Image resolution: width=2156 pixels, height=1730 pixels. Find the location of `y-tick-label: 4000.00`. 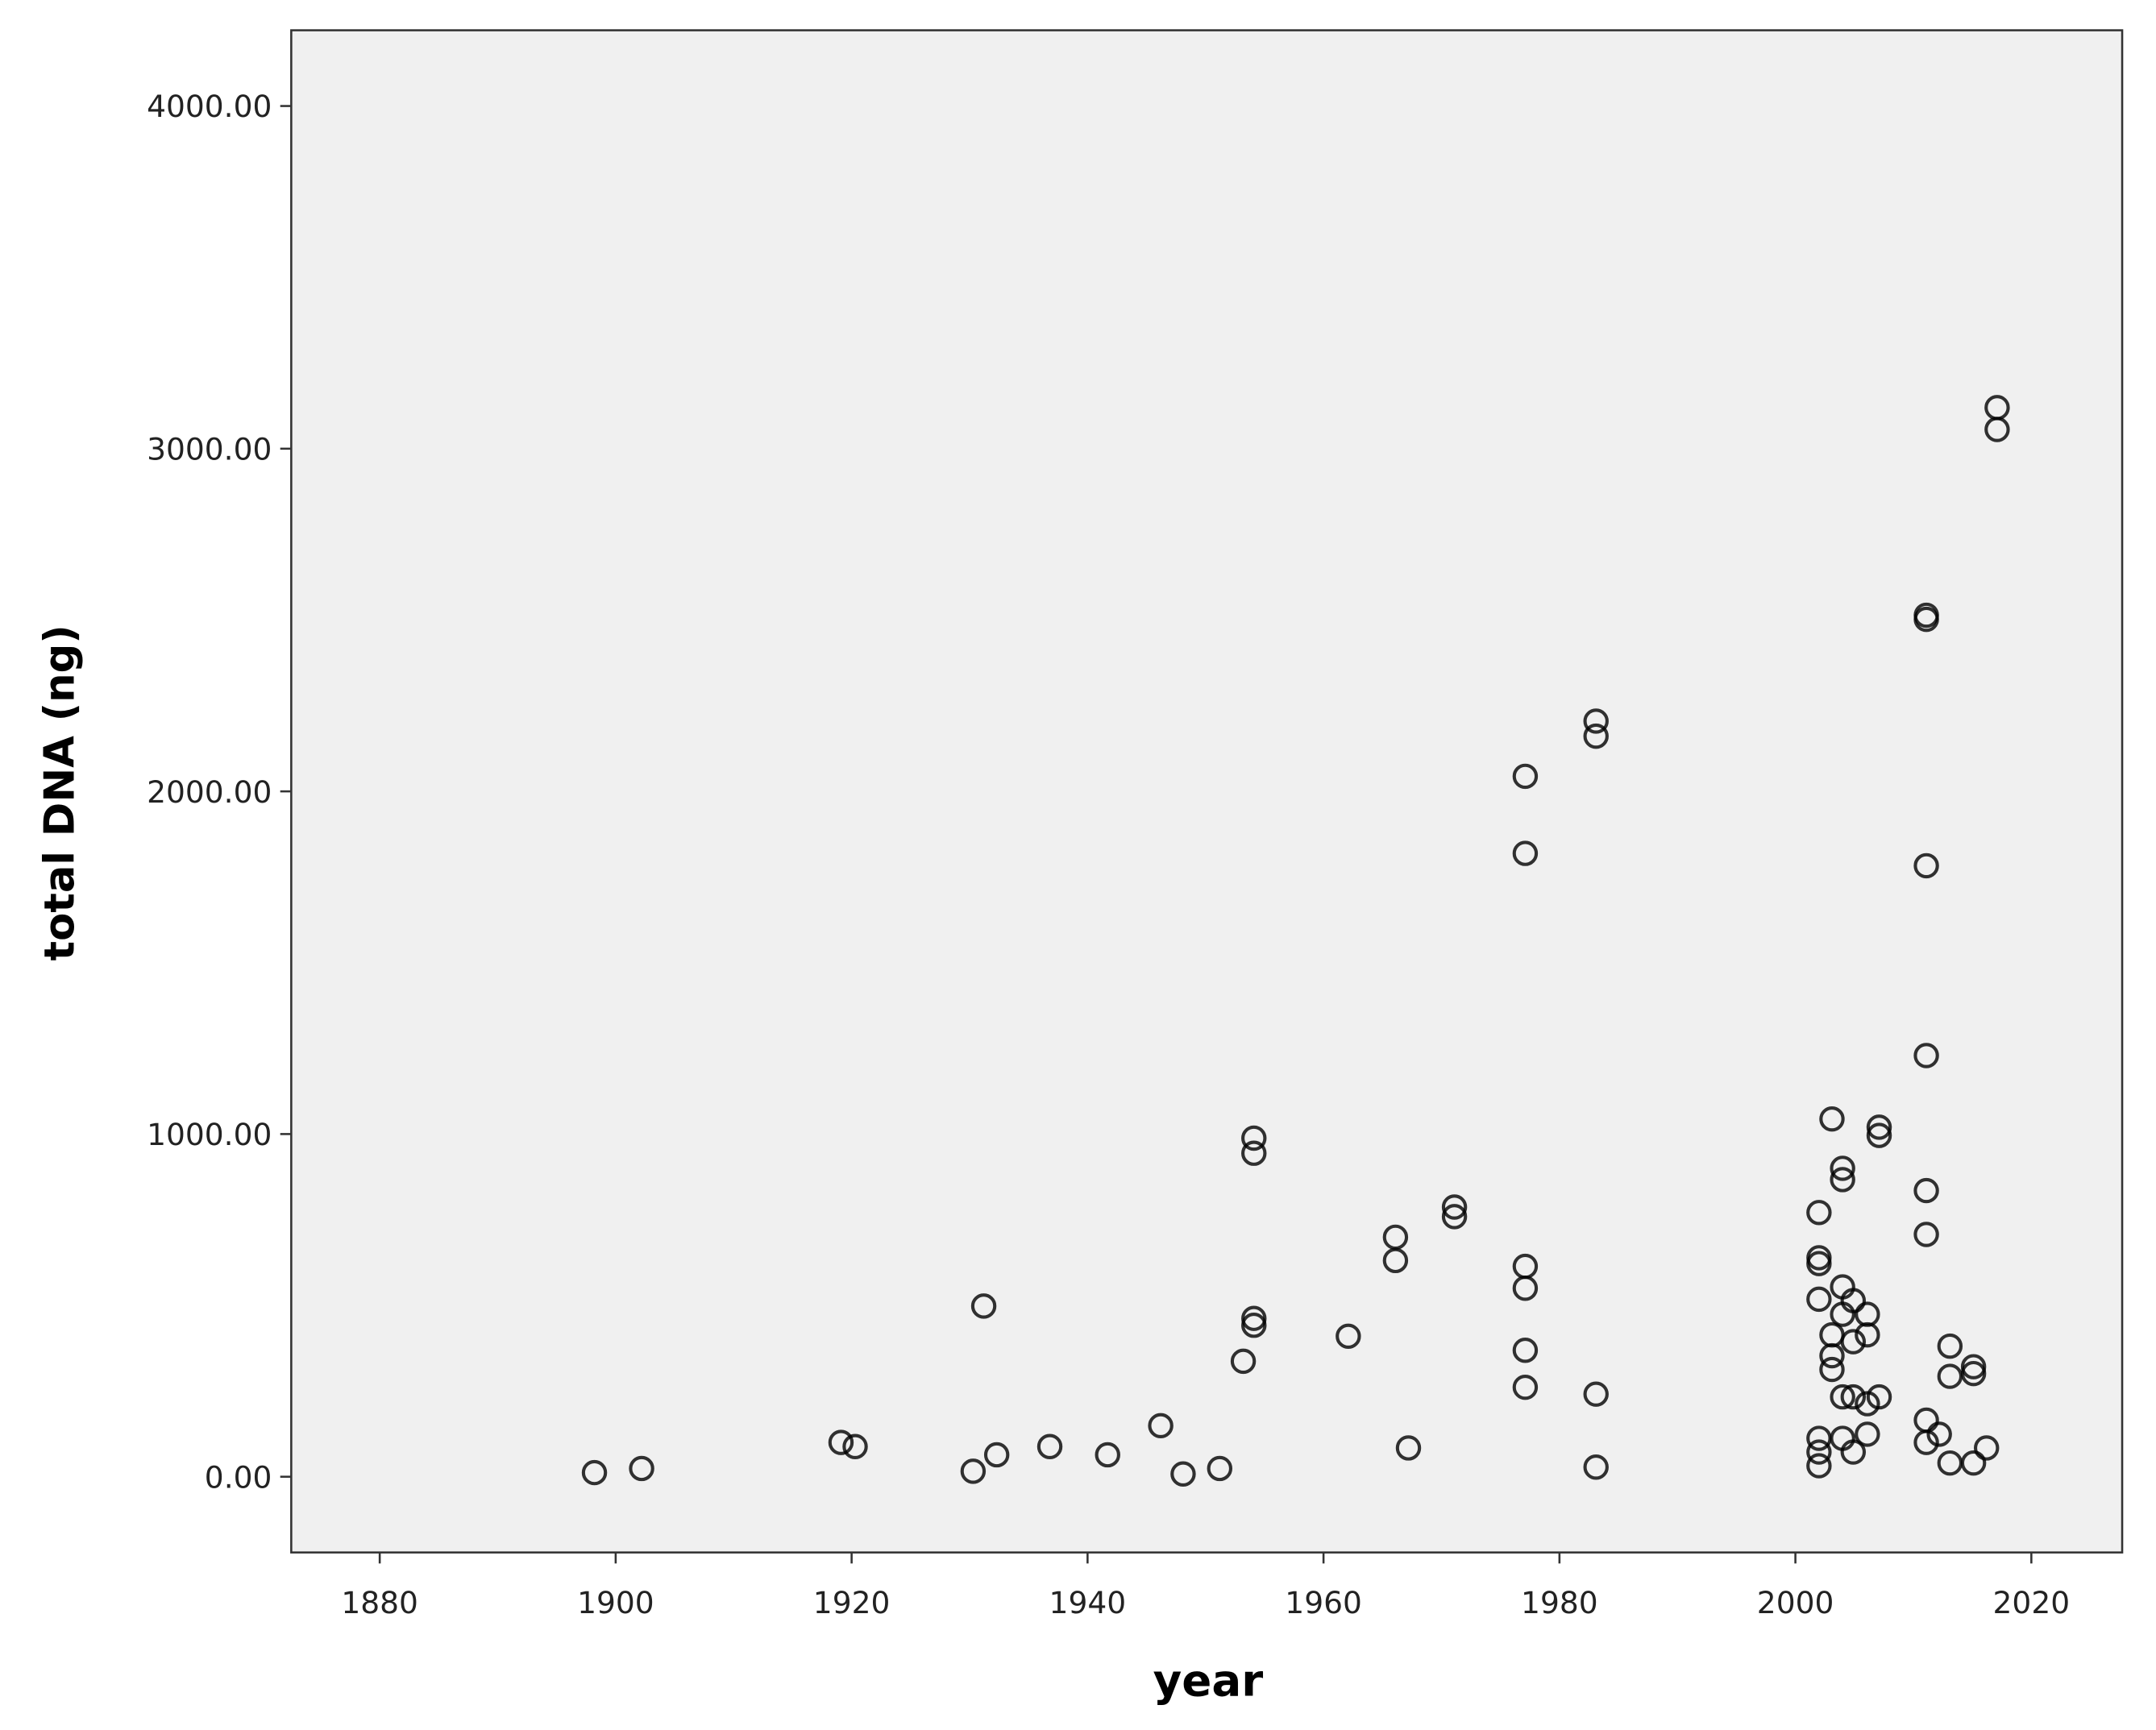

y-tick-label: 4000.00 is located at coordinates (209, 106).